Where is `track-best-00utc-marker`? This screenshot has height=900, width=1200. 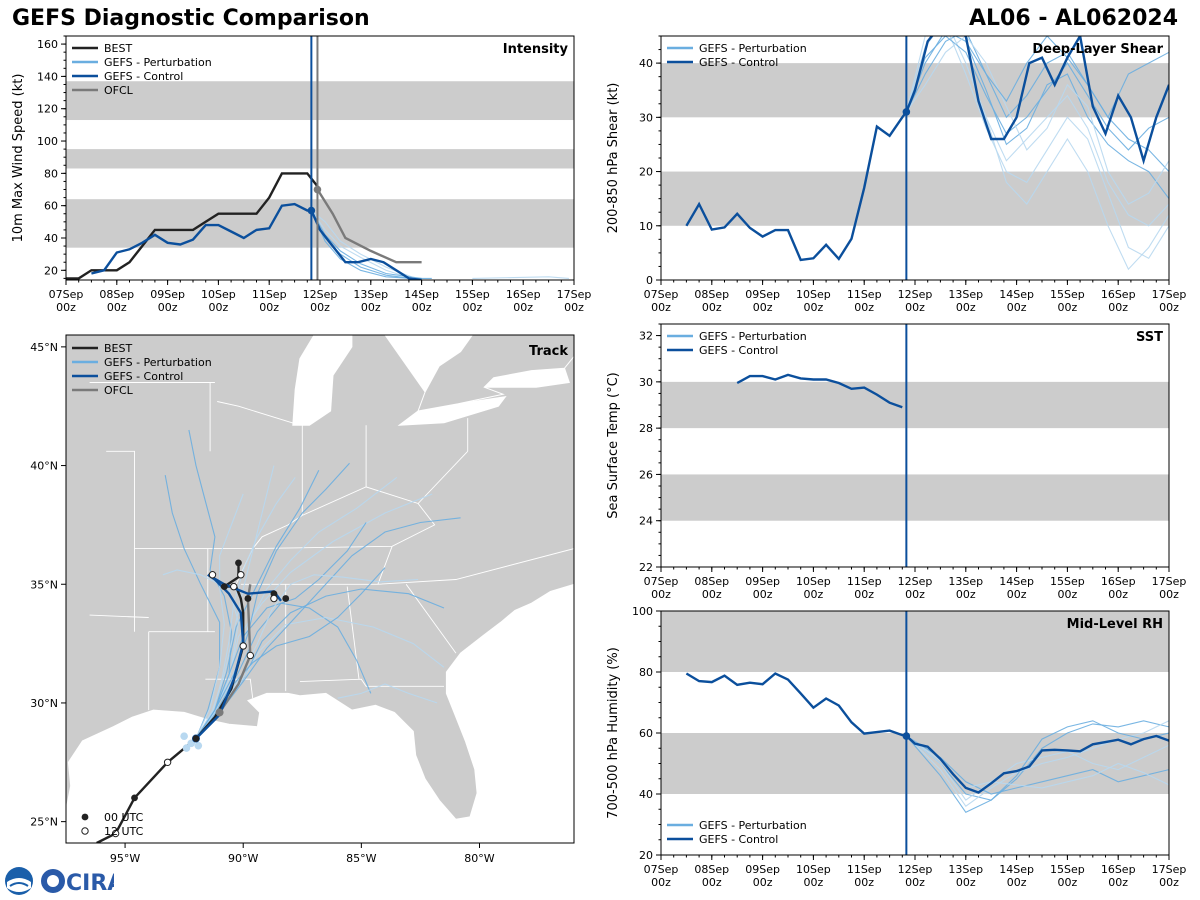 track-best-00utc-marker is located at coordinates (286, 598).